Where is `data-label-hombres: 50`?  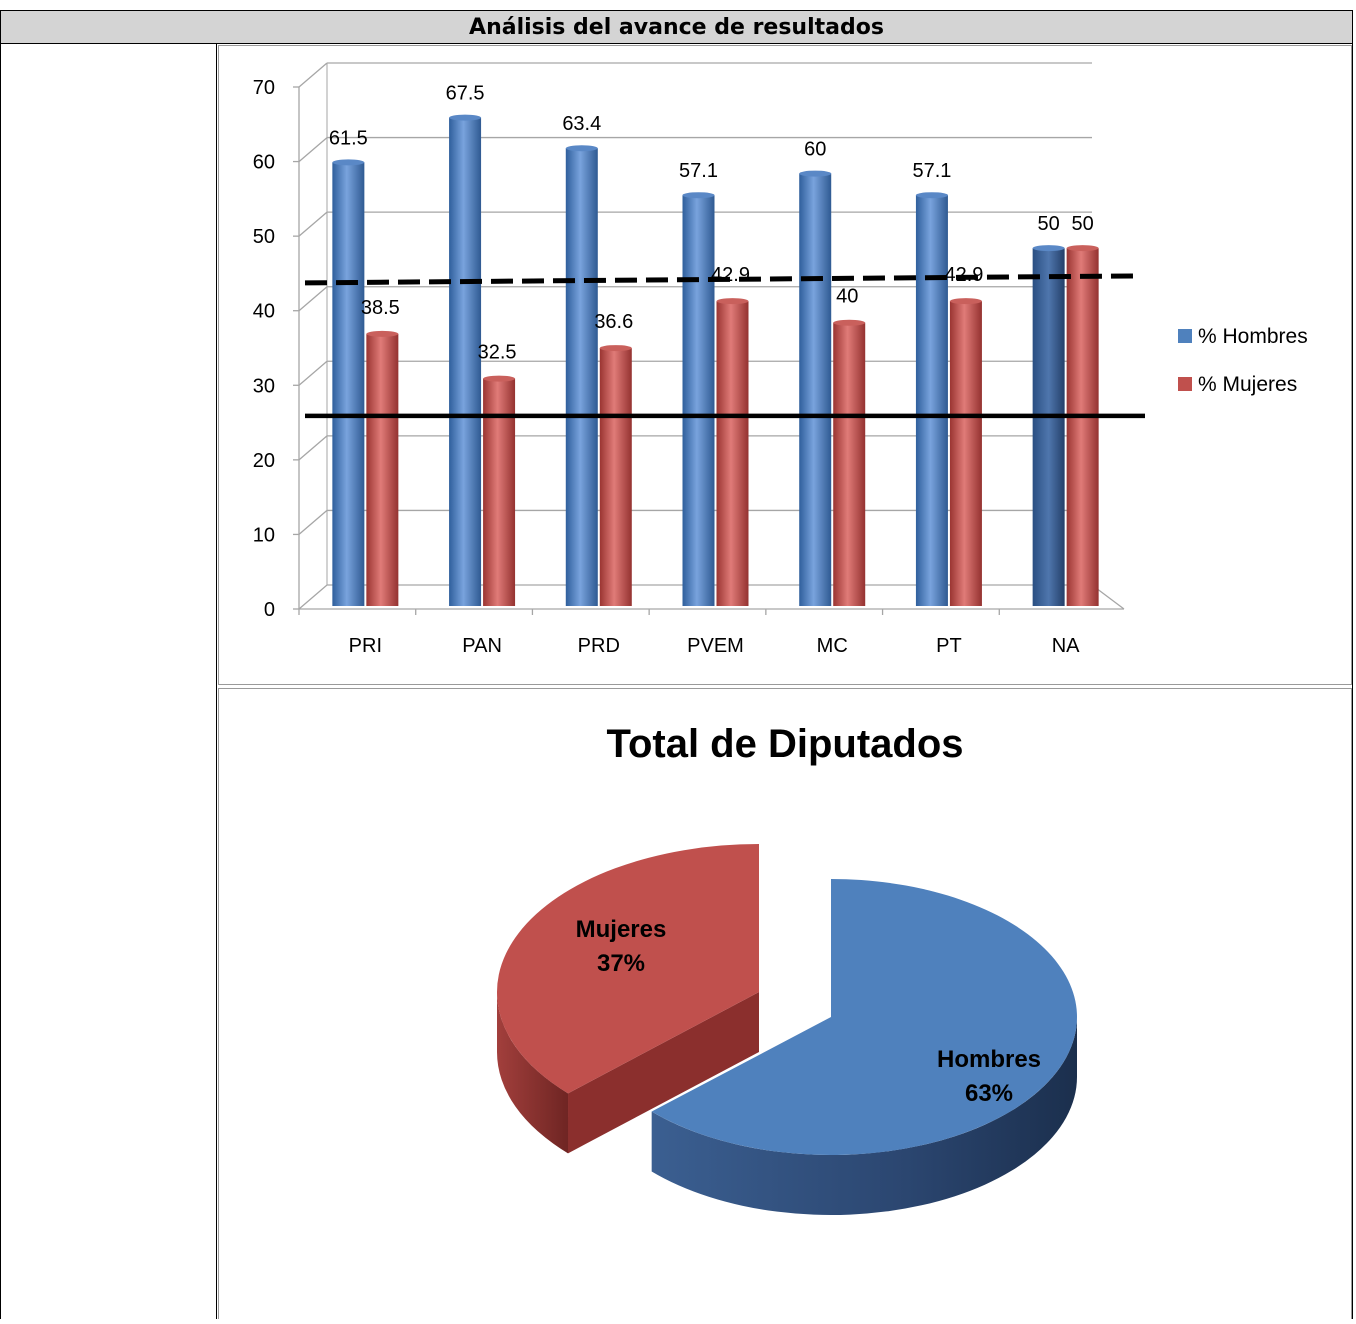
data-label-hombres: 50 is located at coordinates (1049, 224).